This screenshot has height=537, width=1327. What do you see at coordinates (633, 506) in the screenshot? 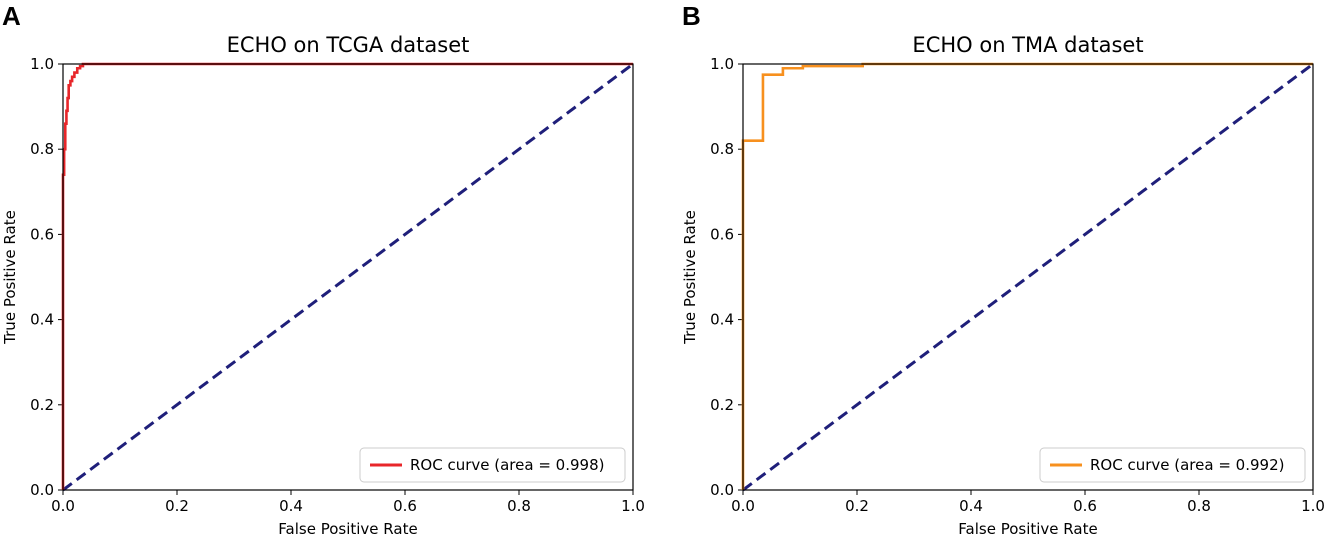
I see `chart-a-xtick-label: 1.0` at bounding box center [633, 506].